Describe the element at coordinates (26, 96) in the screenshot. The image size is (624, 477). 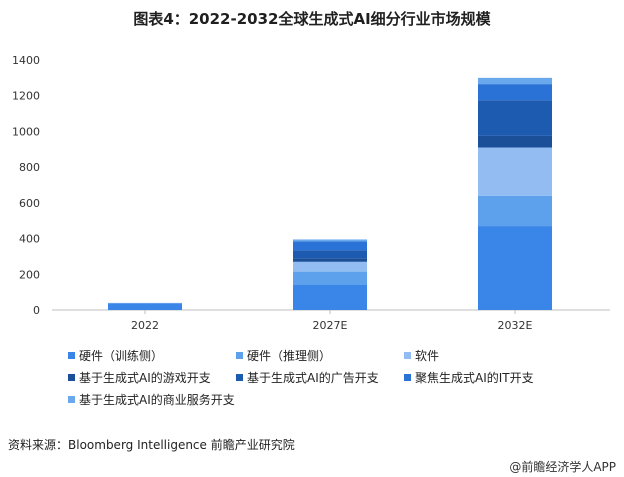
I see `y-tick-label: 1200` at that location.